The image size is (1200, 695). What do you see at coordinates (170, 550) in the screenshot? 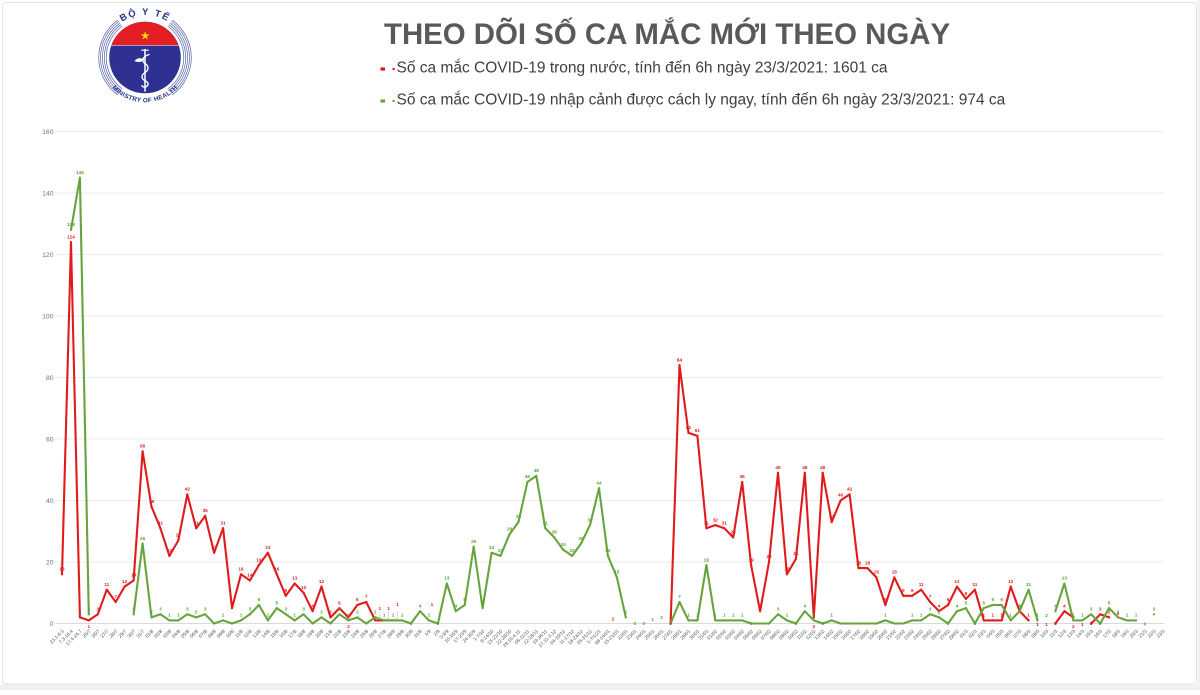
I see `svg-text: 22` at bounding box center [170, 550].